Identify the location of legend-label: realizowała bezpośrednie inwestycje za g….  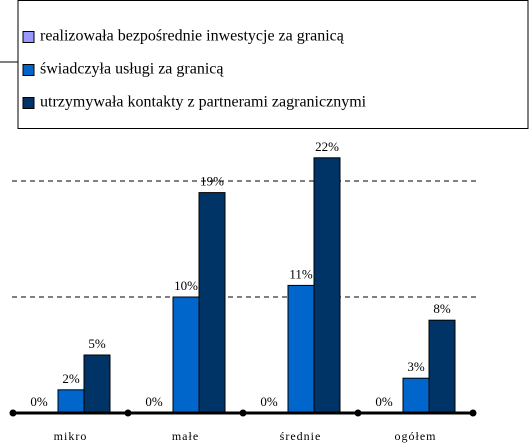
(192, 36).